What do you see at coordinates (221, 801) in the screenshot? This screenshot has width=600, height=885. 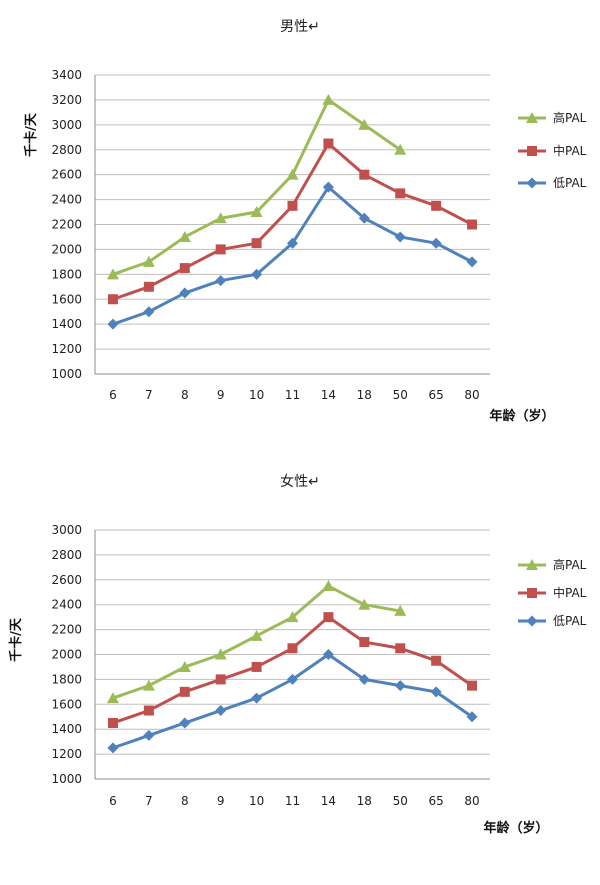 I see `x-tick-label: 9` at bounding box center [221, 801].